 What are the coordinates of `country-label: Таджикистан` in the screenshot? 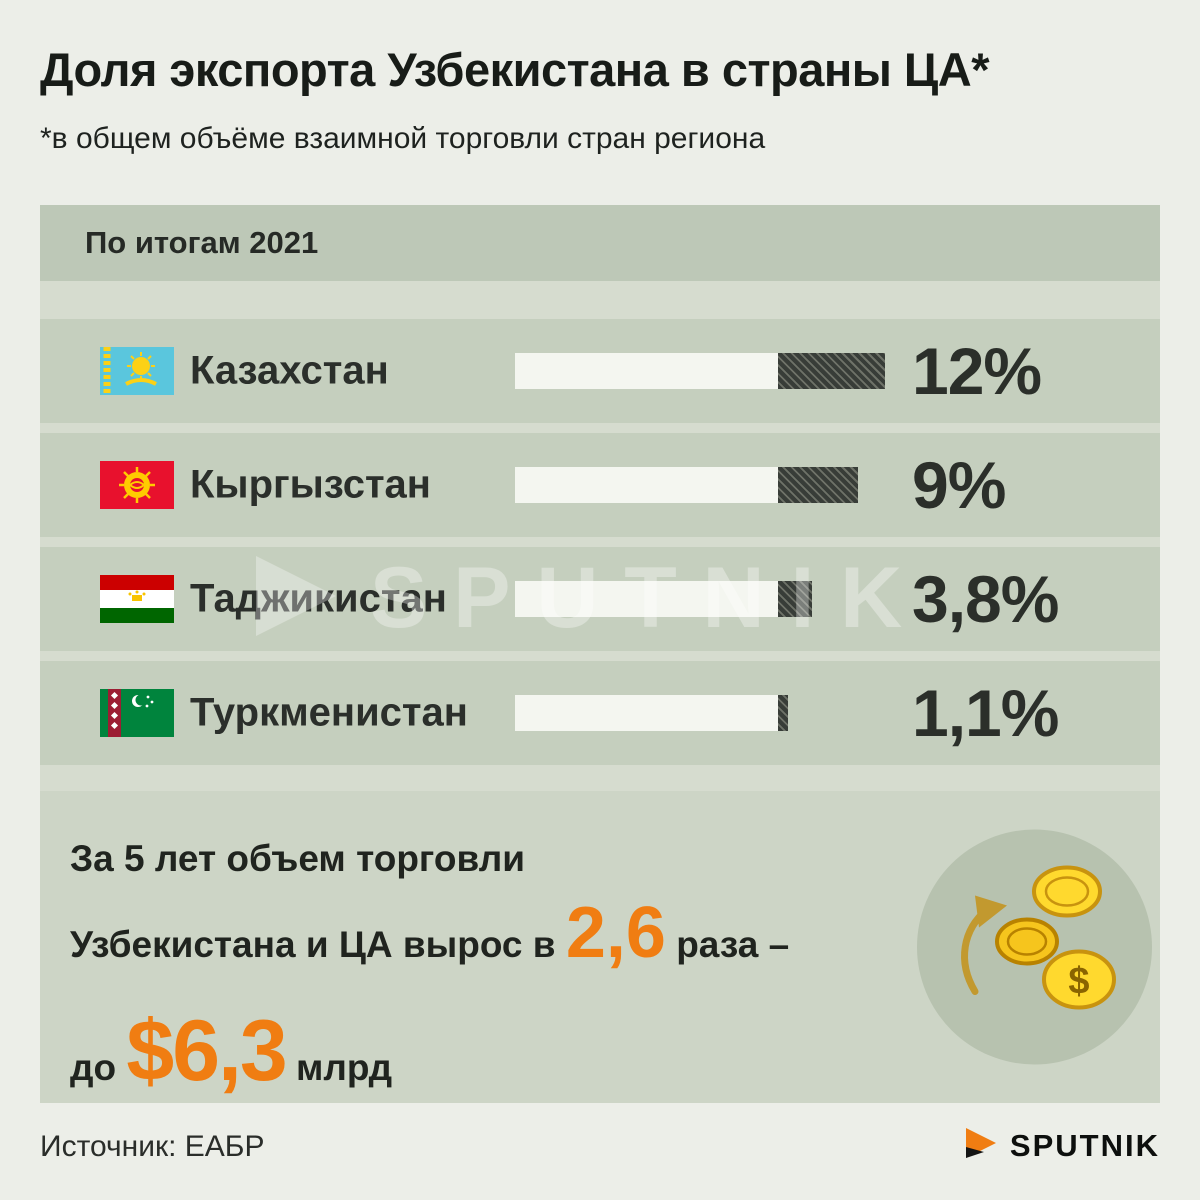 It's located at (318, 598).